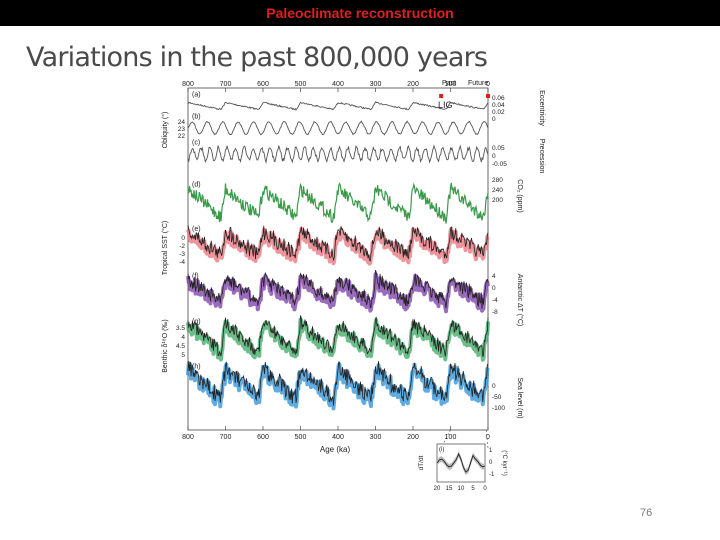  What do you see at coordinates (494, 276) in the screenshot?
I see `antarctic-tick: 4` at bounding box center [494, 276].